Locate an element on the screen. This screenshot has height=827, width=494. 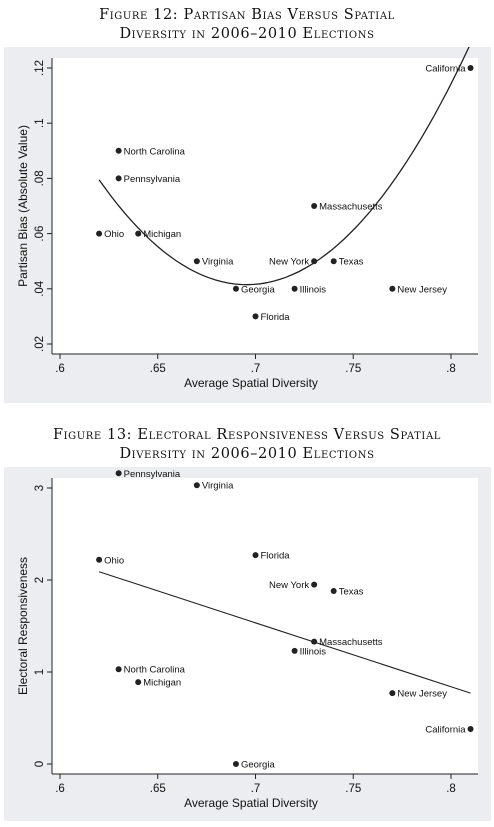
y-axis-label: Electoral Responsiveness is located at coordinates (23, 626).